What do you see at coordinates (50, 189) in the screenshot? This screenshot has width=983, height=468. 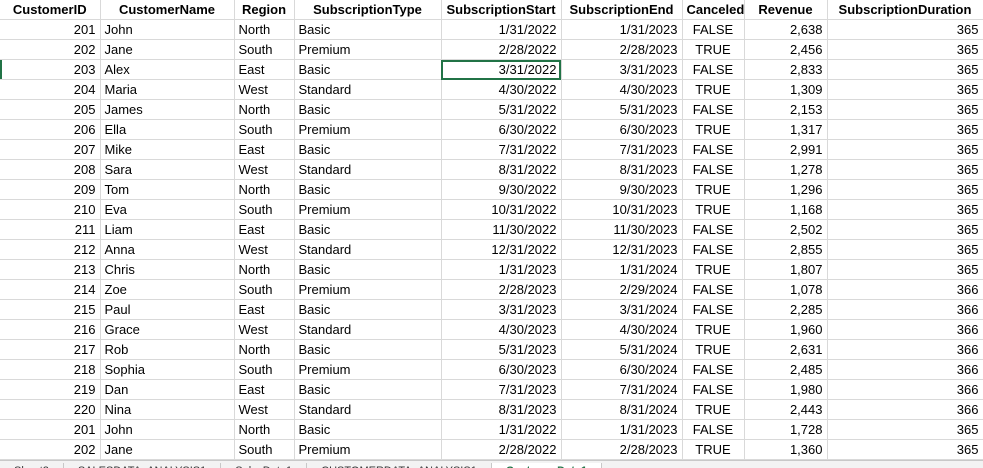 I see `cell-customer-id: 209` at bounding box center [50, 189].